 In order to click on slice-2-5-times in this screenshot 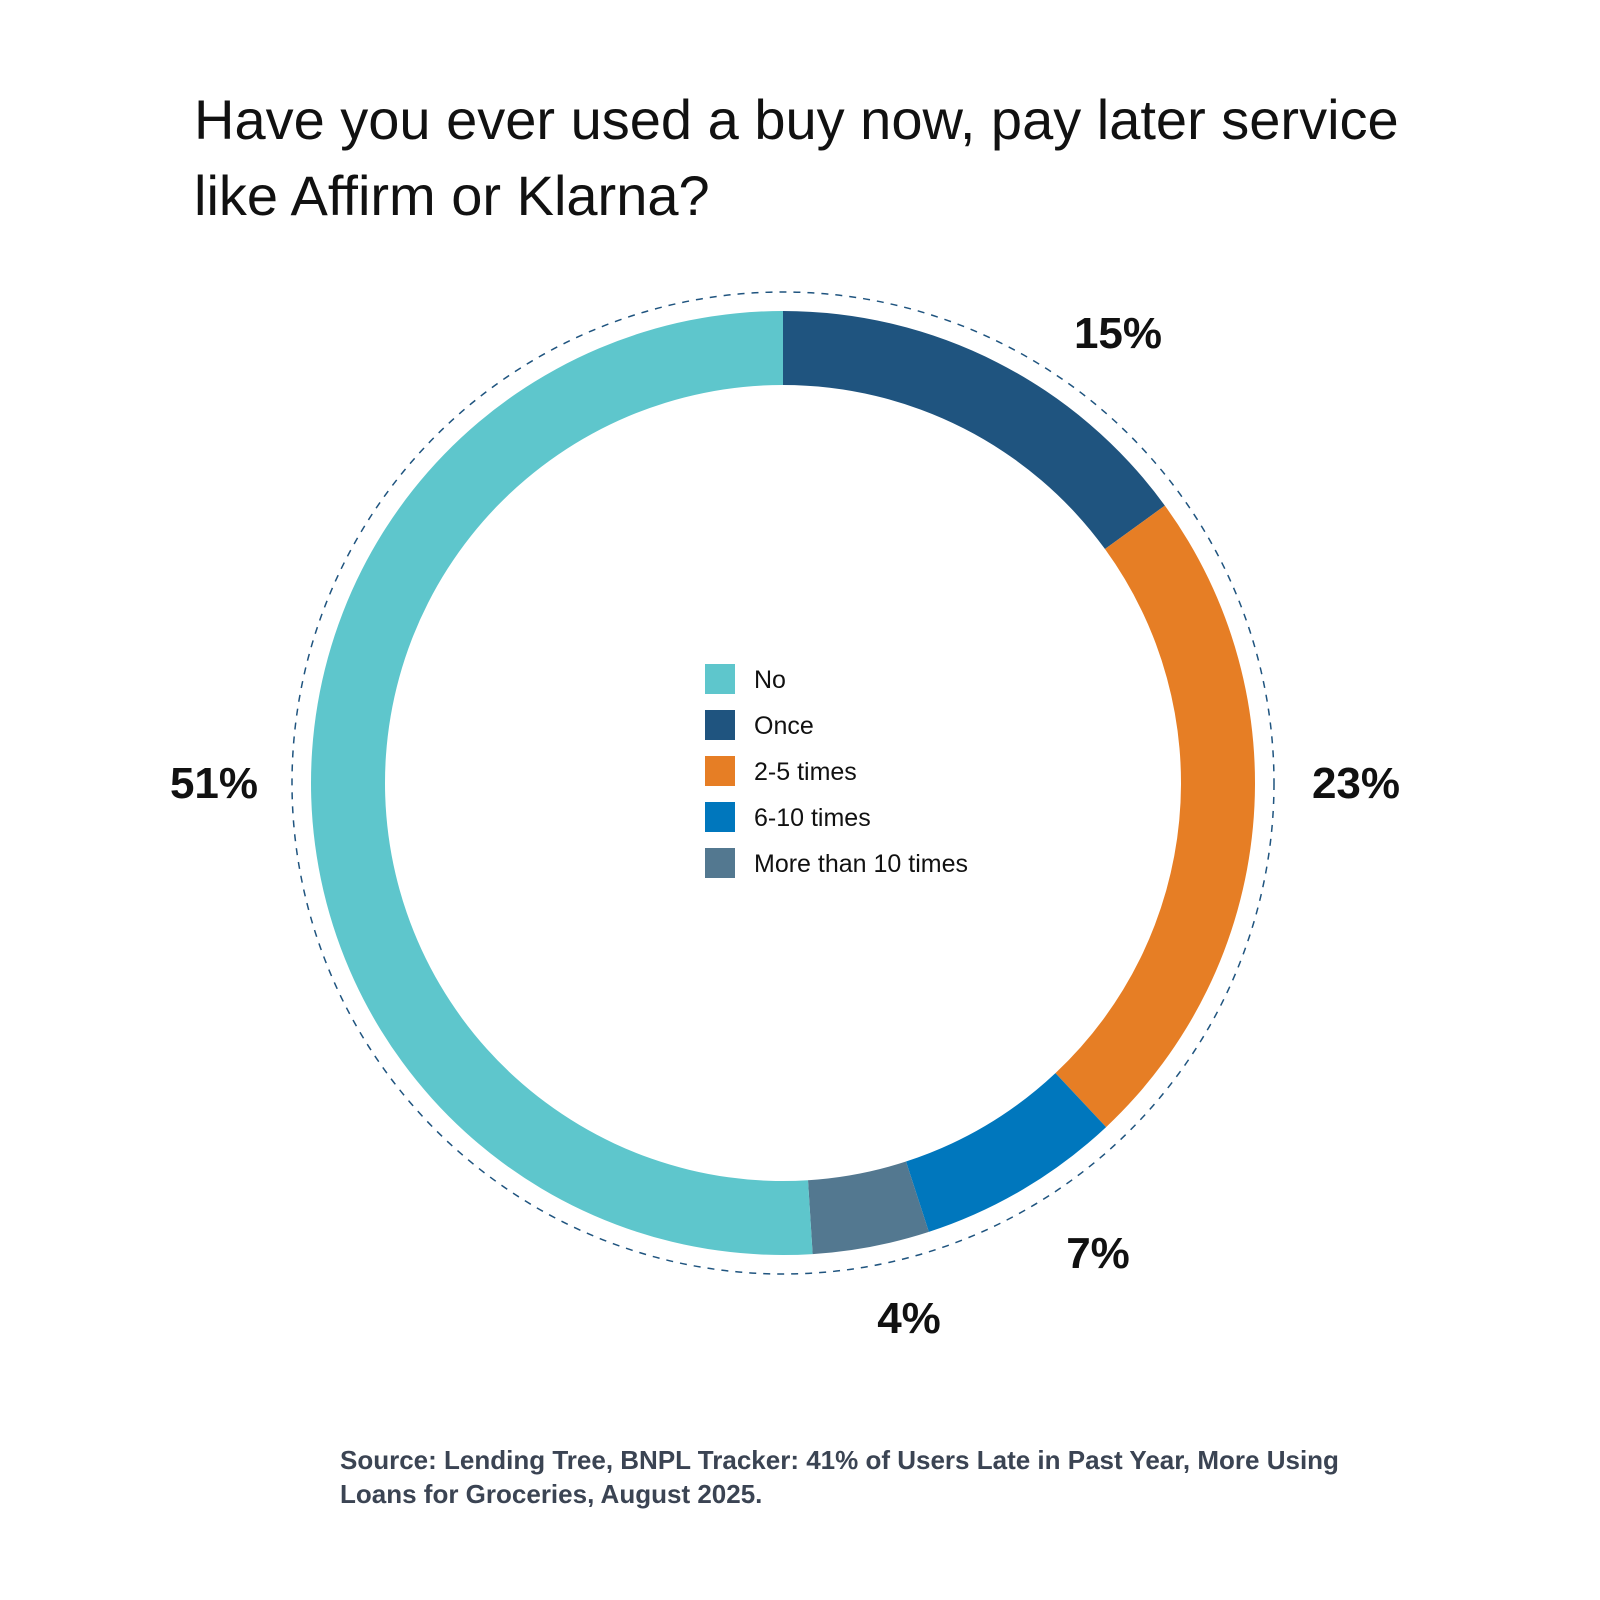, I will do `click(1155, 816)`.